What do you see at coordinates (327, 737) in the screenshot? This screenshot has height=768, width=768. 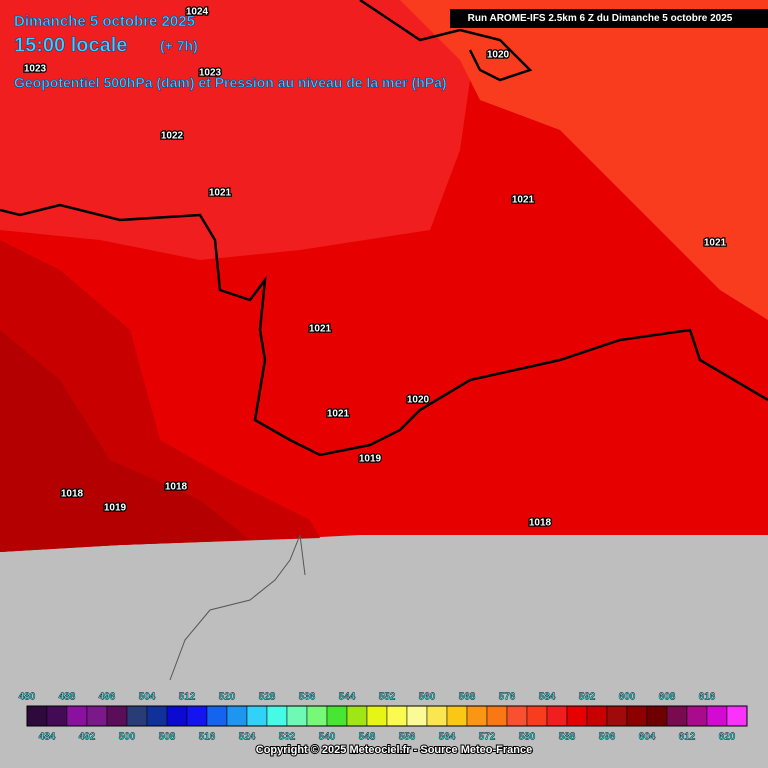 I see `colorbar-bottom-label: 540` at bounding box center [327, 737].